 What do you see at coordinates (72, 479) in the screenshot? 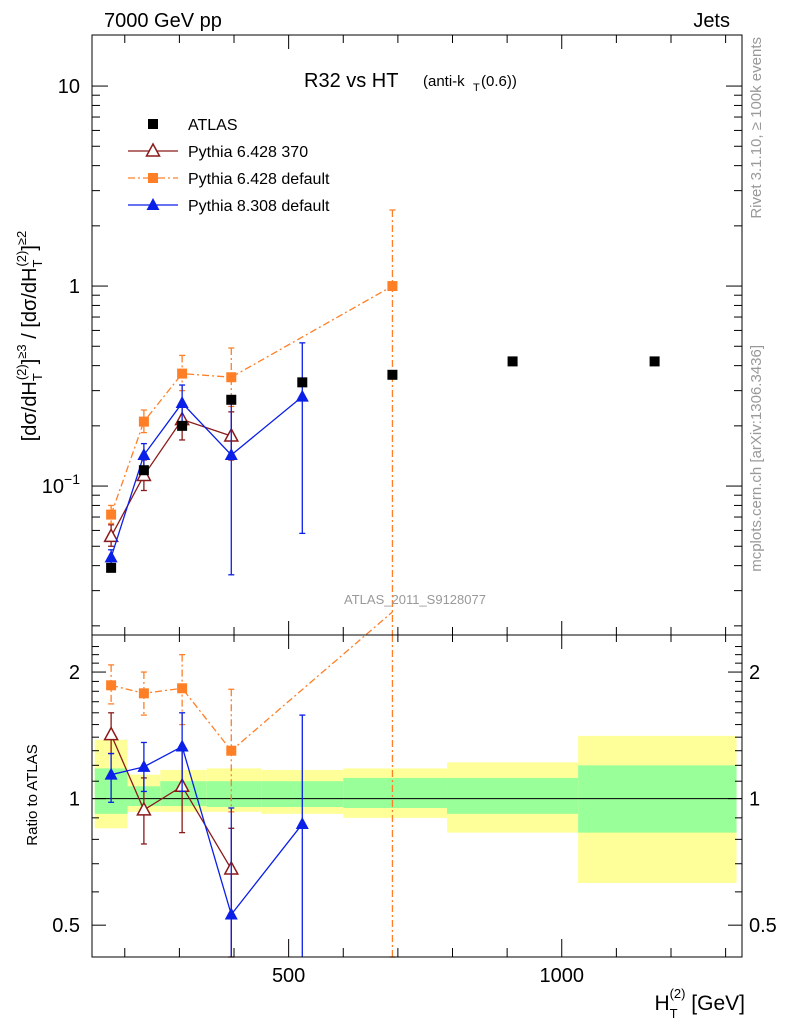
I see `y-tick-exp: −1` at bounding box center [72, 479].